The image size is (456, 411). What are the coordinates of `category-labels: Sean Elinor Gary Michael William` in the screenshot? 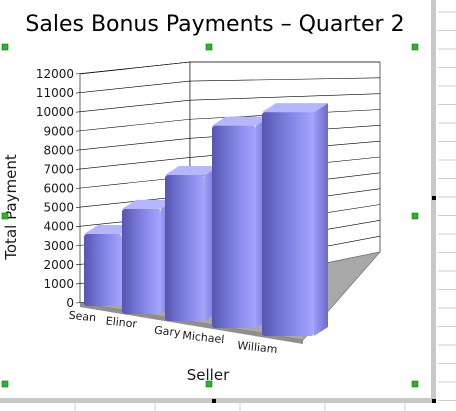 It's located at (173, 332).